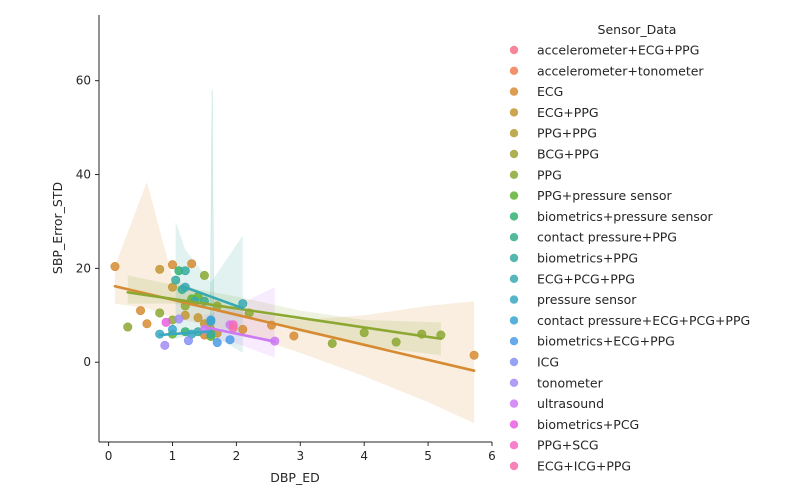  What do you see at coordinates (428, 456) in the screenshot?
I see `x-tick-label-5: 5` at bounding box center [428, 456].